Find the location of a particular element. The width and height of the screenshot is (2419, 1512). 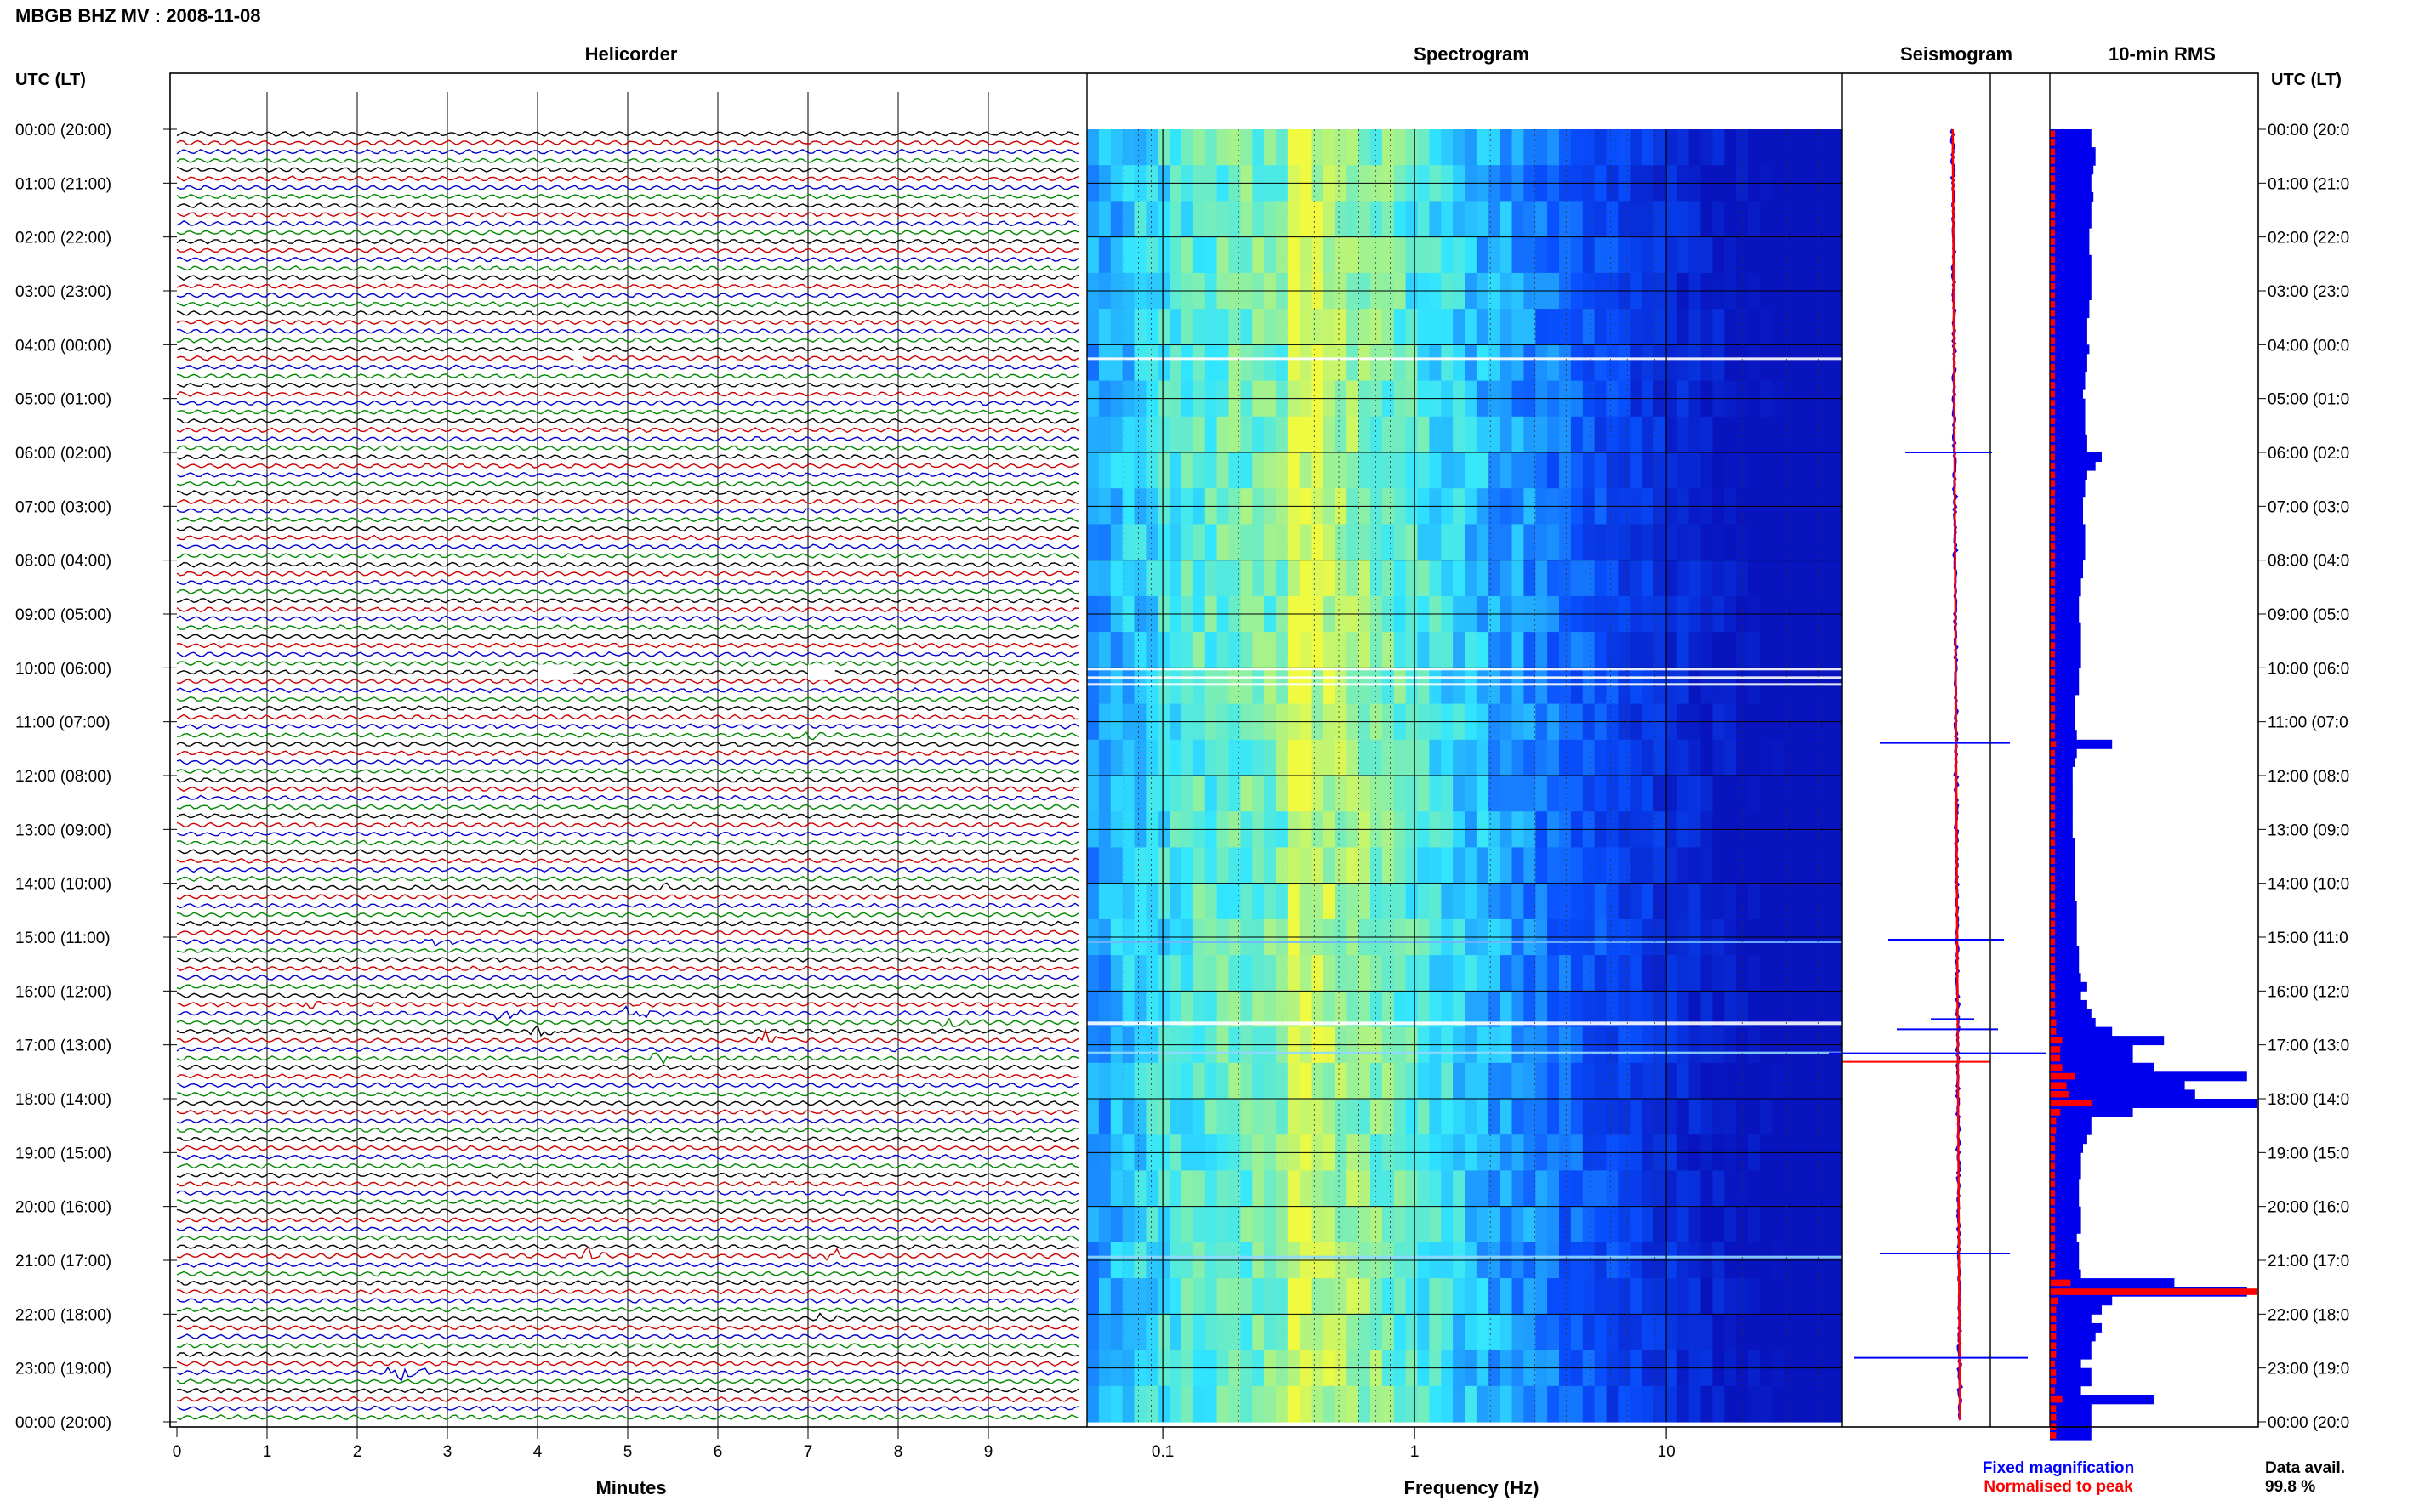

time-label-right: 11:00 (07:0 is located at coordinates (2308, 723).